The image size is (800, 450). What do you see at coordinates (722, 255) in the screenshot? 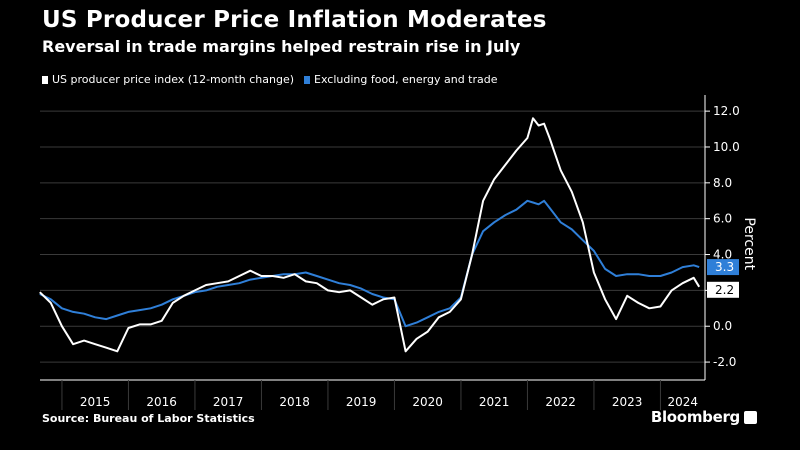
I see `y-tick-label: 4.0` at bounding box center [722, 255].